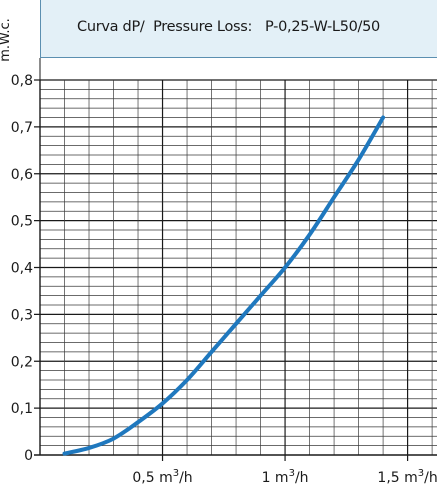 Image resolution: width=437 pixels, height=490 pixels. I want to click on y-tick-label: 0,7, so click(22, 128).